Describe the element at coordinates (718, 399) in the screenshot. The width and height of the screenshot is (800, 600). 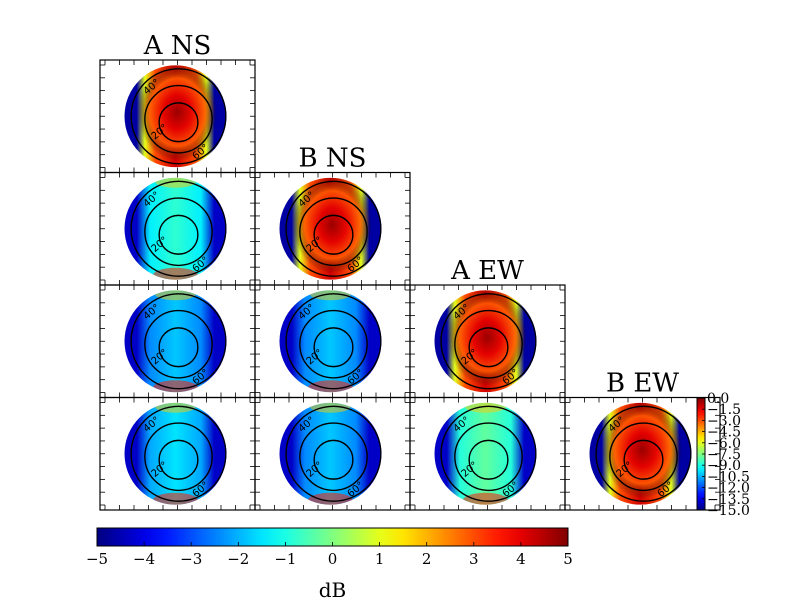
I see `beam-colorbar-tick: 0.0` at that location.